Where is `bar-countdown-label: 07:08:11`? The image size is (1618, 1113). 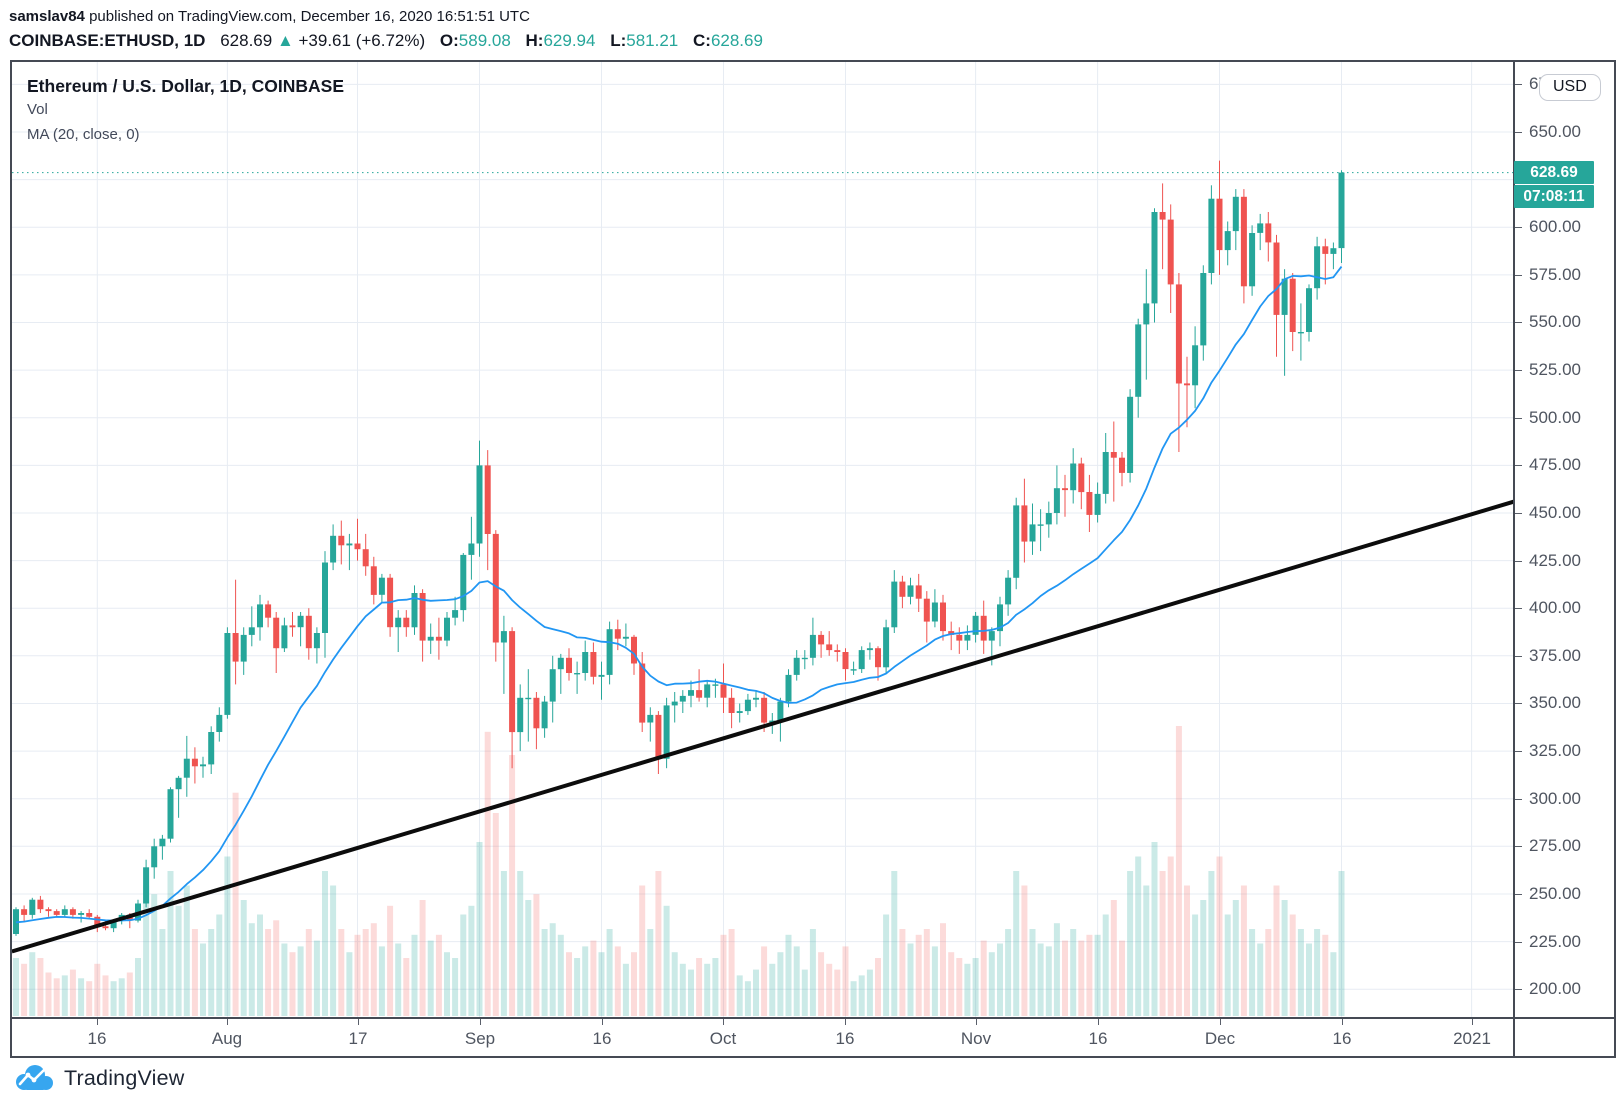 bar-countdown-label: 07:08:11 is located at coordinates (1554, 196).